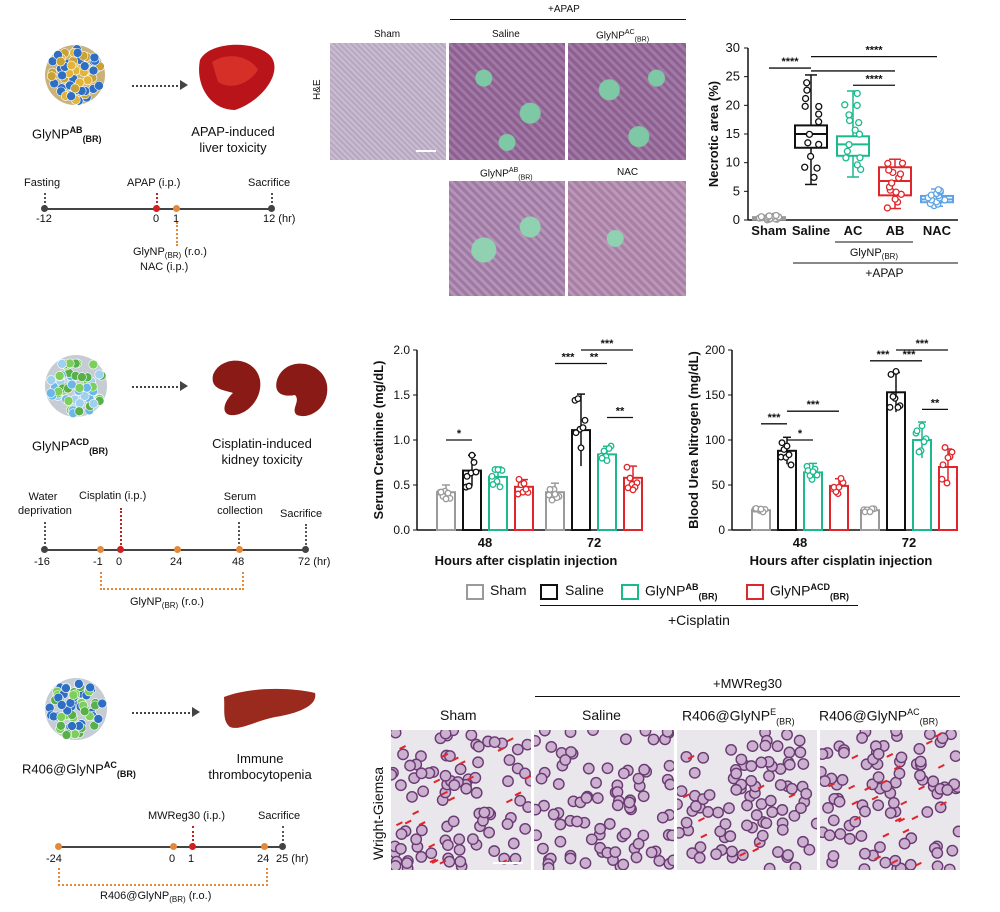 The height and width of the screenshot is (912, 1000). What do you see at coordinates (458, 715) in the screenshot?
I see `micro-col-sham-c: Sham` at bounding box center [458, 715].